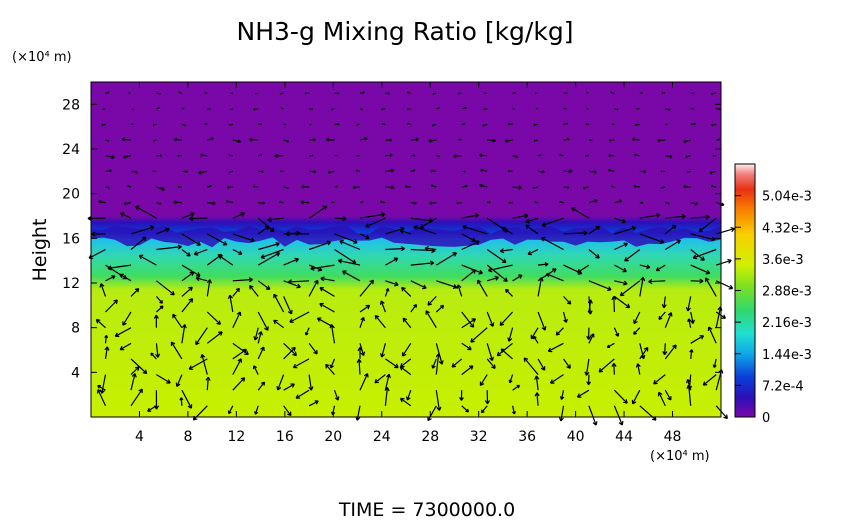  Describe the element at coordinates (285, 437) in the screenshot. I see `x-tick-label-3: 16` at that location.